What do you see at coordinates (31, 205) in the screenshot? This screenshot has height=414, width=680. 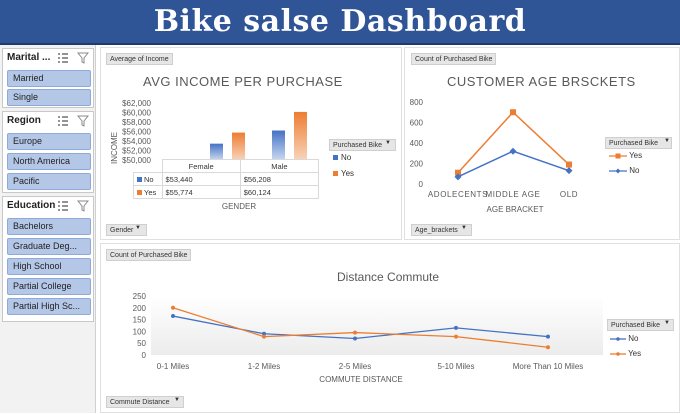 I see `slicer-title: Education` at bounding box center [31, 205].